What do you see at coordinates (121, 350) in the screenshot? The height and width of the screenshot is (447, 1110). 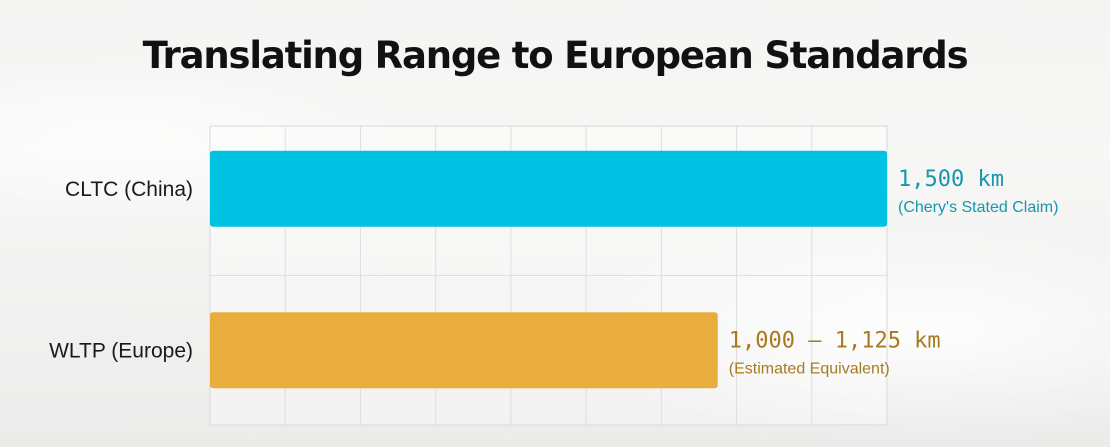 I see `category-label: WLTP (Europe)` at bounding box center [121, 350].